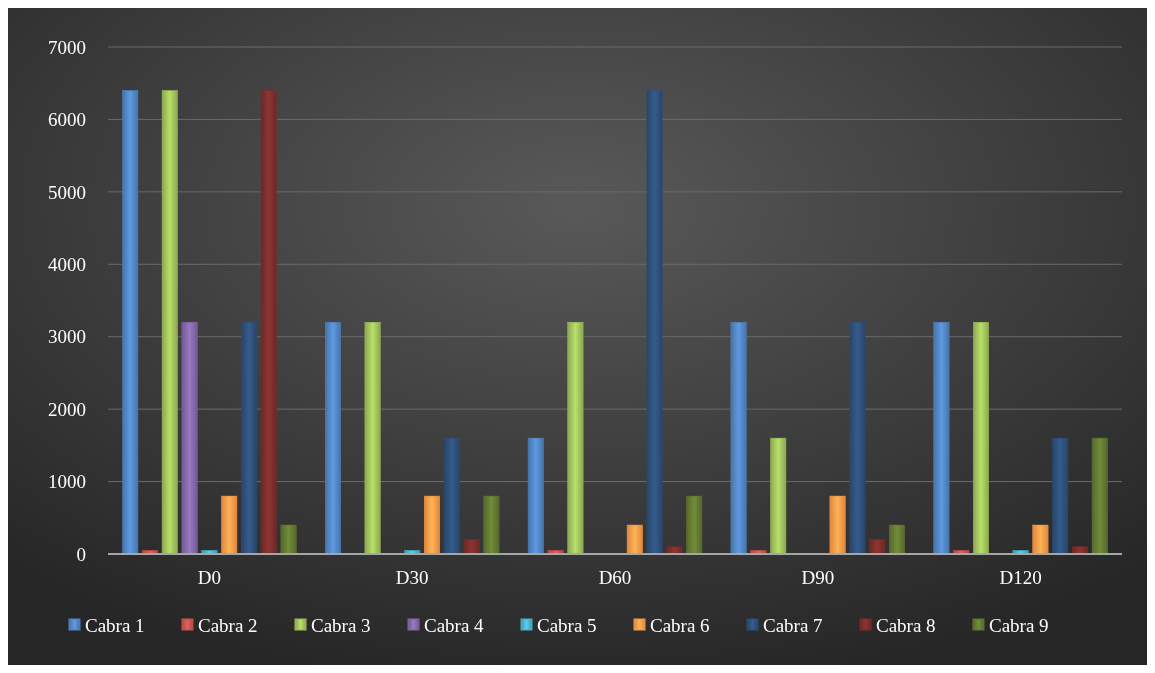  Describe the element at coordinates (680, 625) in the screenshot. I see `legend-label: Cabra 6` at that location.